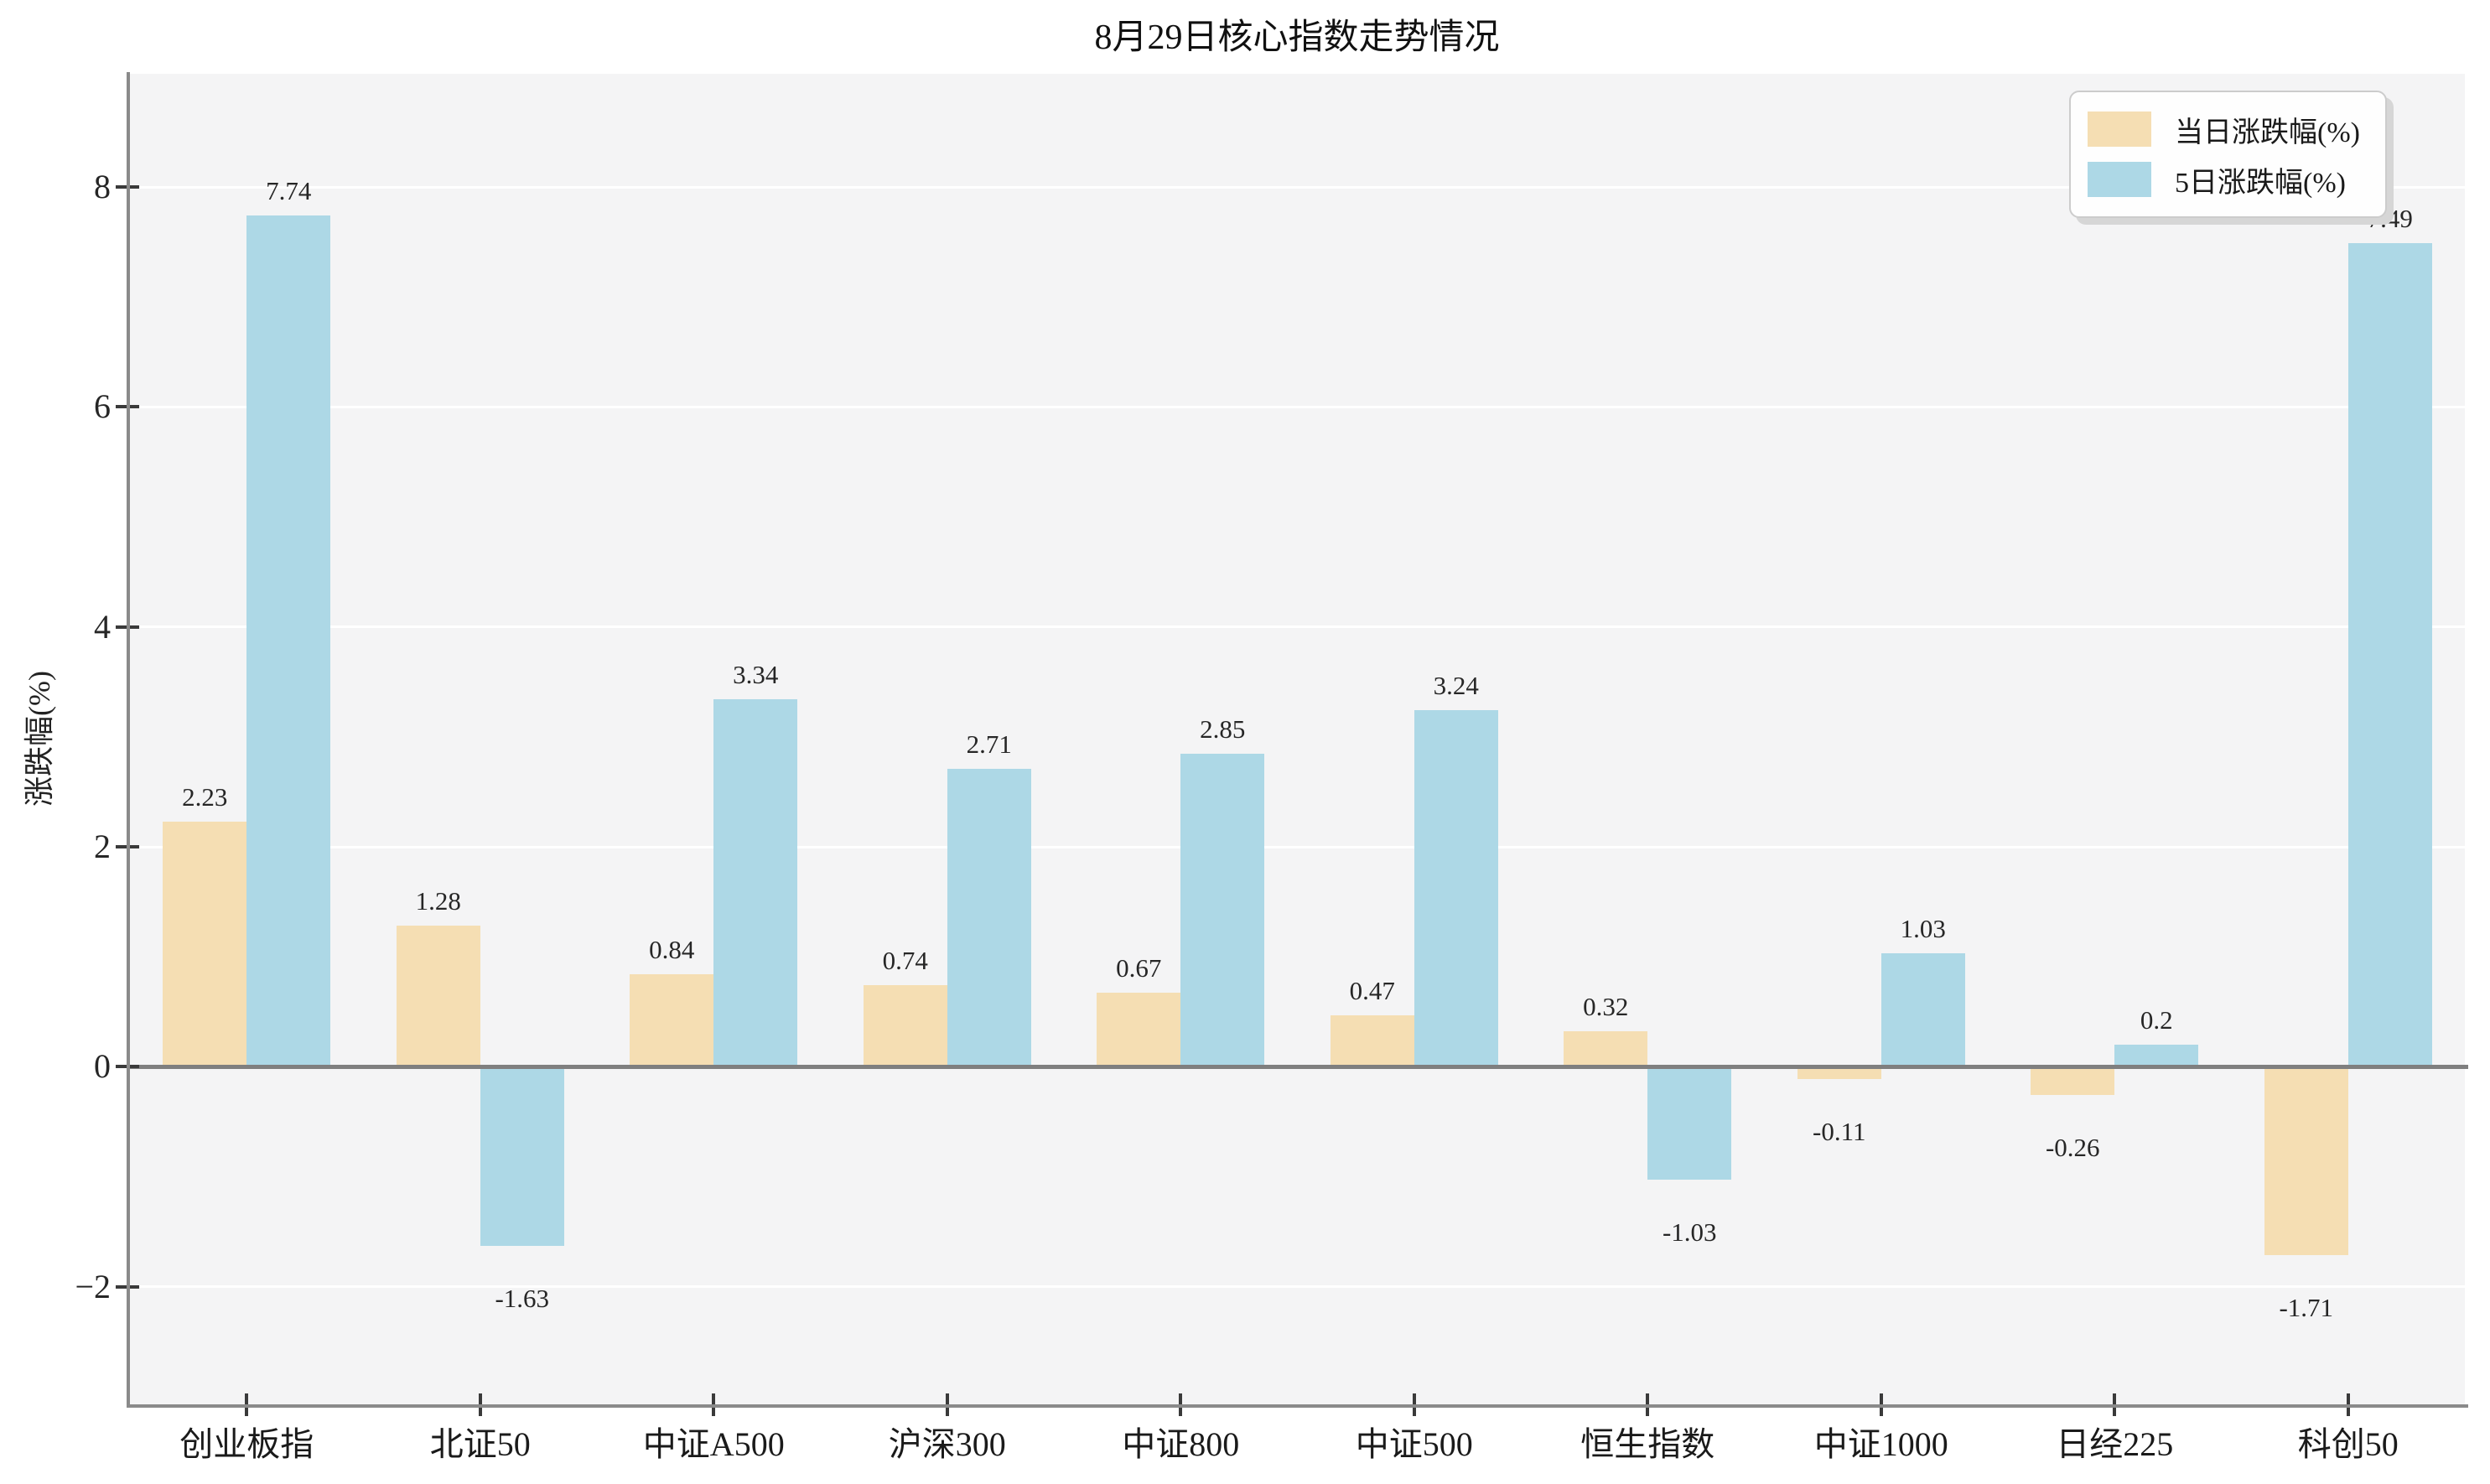  I want to click on legend-swatch-daily, so click(2119, 129).